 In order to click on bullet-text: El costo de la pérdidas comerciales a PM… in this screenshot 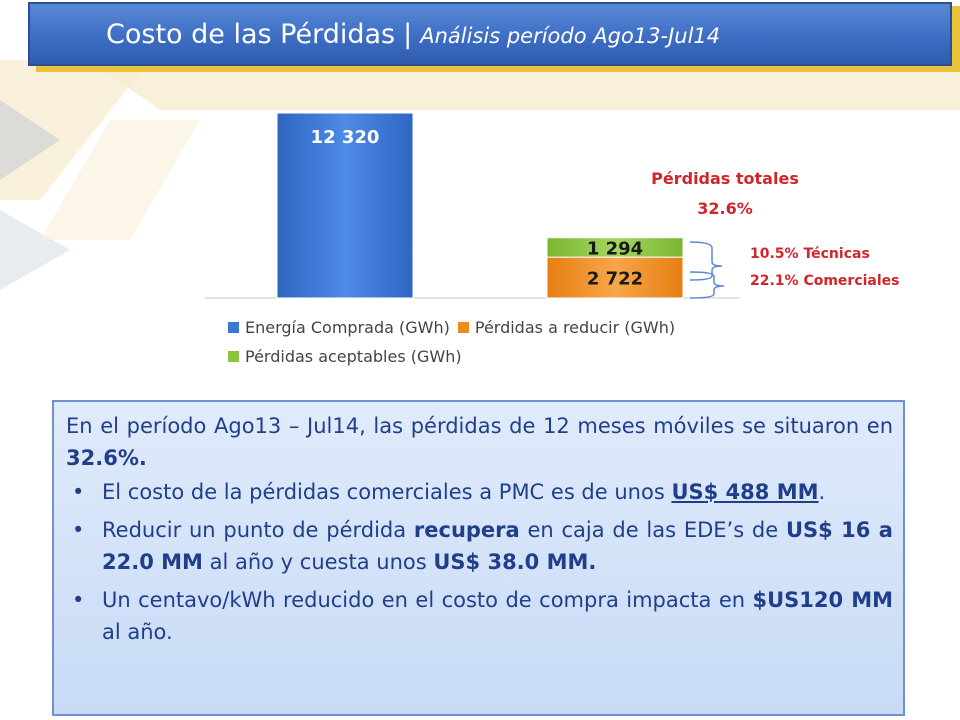, I will do `click(387, 492)`.